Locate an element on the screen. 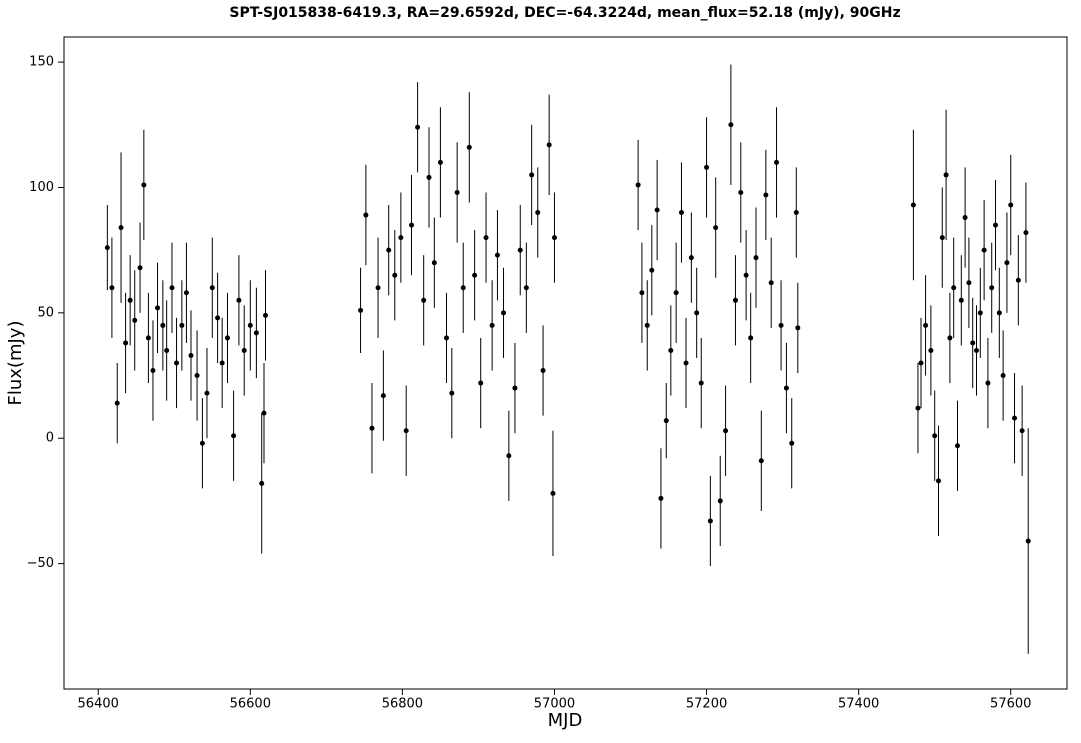 The height and width of the screenshot is (743, 1081). y-tick-label: 0 is located at coordinates (50, 438).